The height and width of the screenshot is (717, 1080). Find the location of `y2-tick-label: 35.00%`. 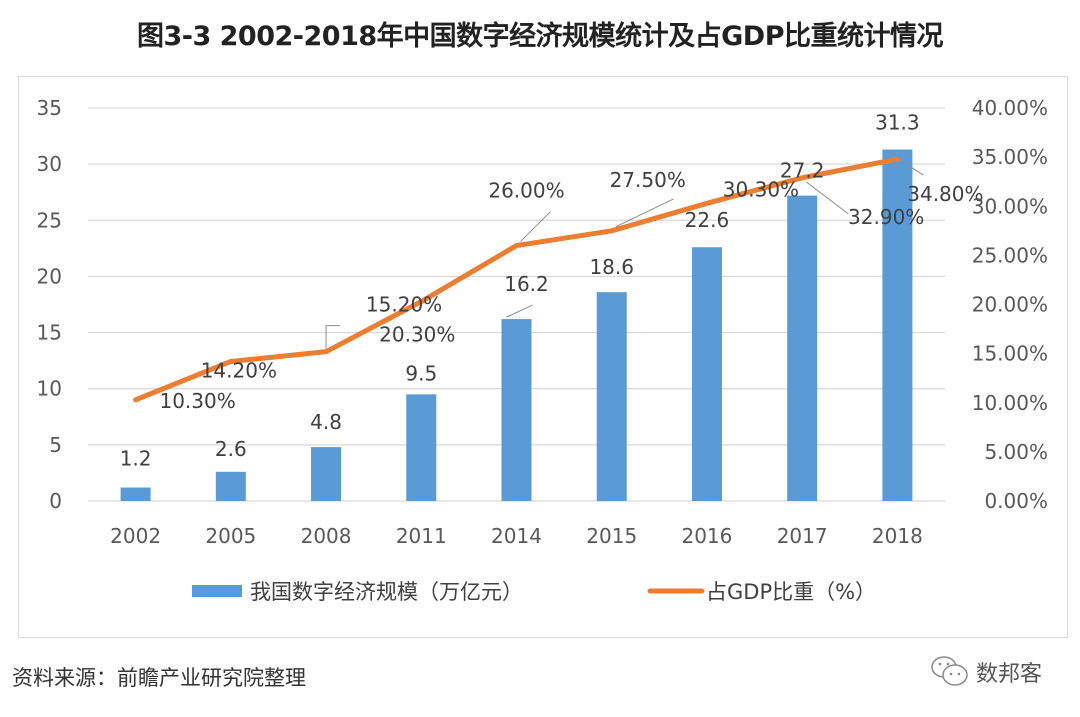

y2-tick-label: 35.00% is located at coordinates (1010, 157).